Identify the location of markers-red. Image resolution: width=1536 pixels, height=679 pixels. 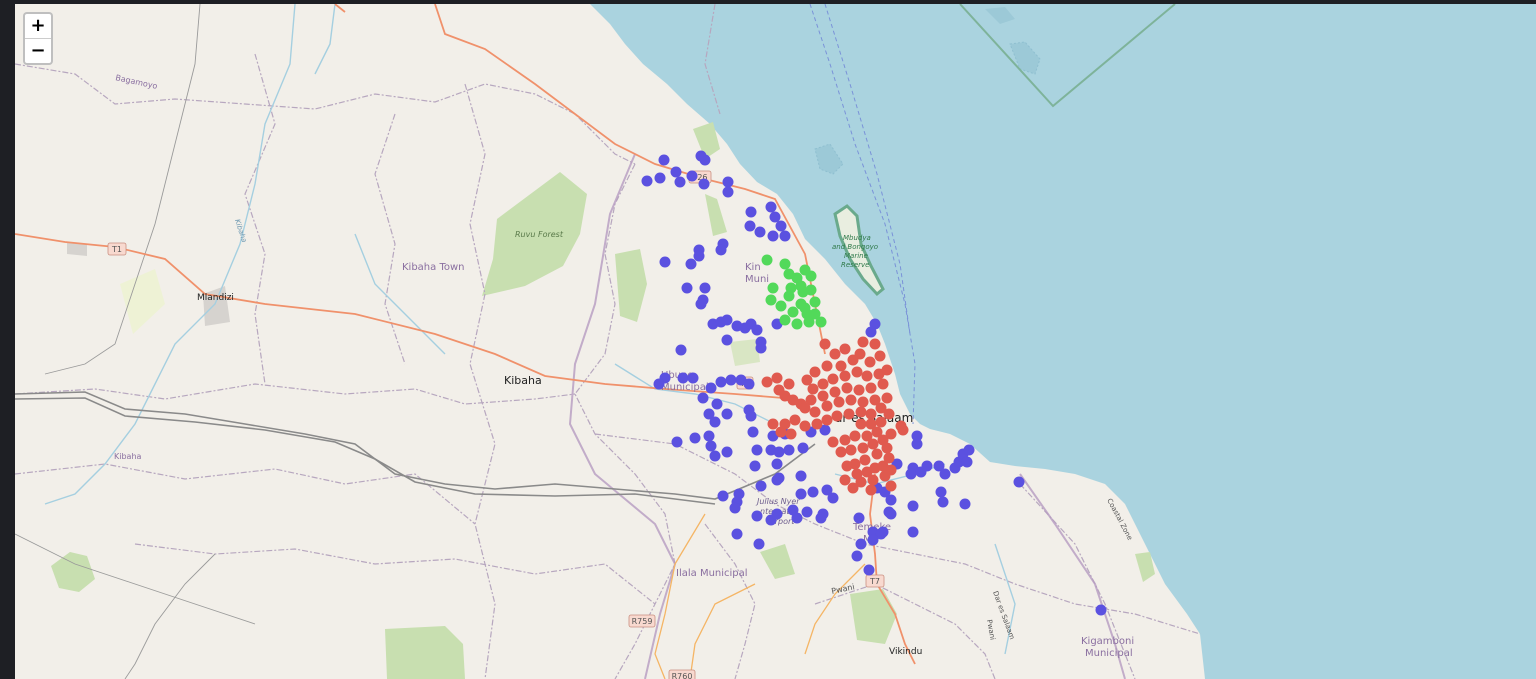
(835, 416).